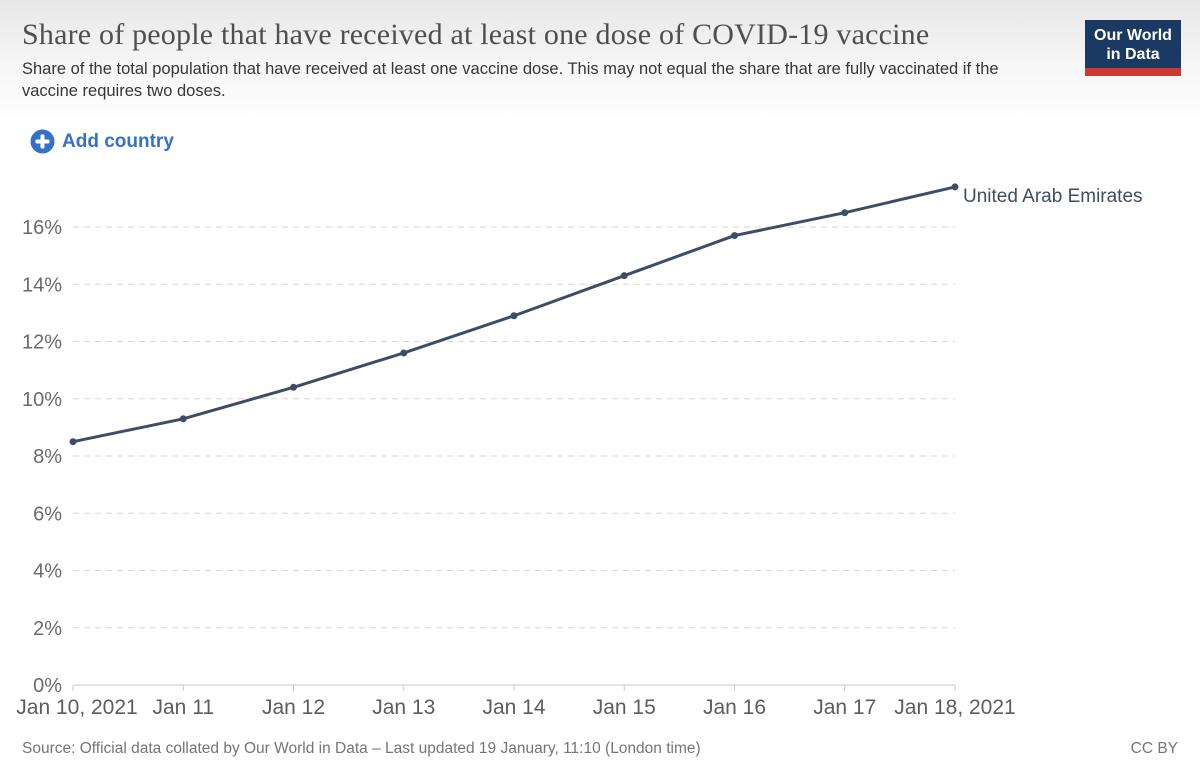 This screenshot has height=768, width=1200. What do you see at coordinates (42, 228) in the screenshot?
I see `svg-text: 16%` at bounding box center [42, 228].